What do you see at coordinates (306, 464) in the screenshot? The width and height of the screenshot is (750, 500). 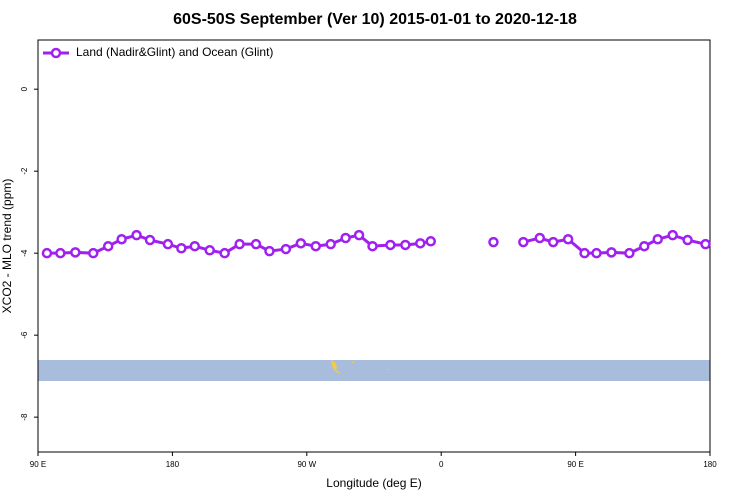 I see `x-tick-label: 90 W` at bounding box center [306, 464].